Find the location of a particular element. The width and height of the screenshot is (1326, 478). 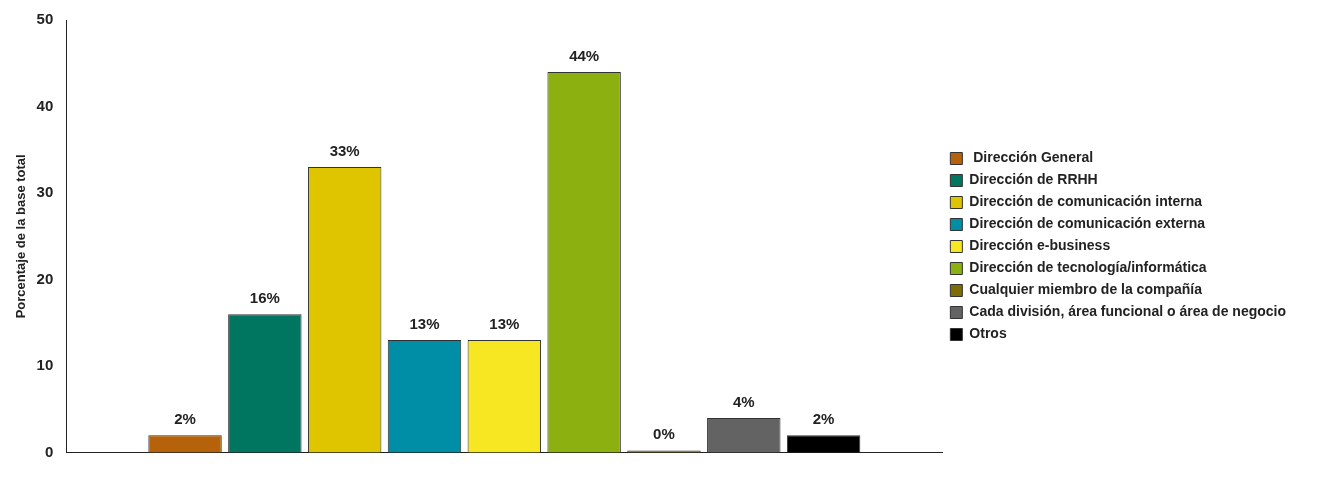

data-label: 4% is located at coordinates (743, 401).